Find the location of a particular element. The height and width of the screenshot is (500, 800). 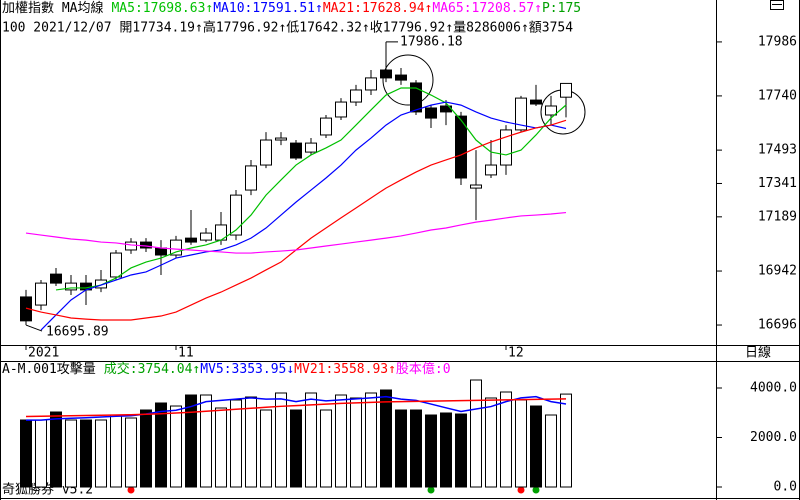

highlight-circle is located at coordinates (408, 80).